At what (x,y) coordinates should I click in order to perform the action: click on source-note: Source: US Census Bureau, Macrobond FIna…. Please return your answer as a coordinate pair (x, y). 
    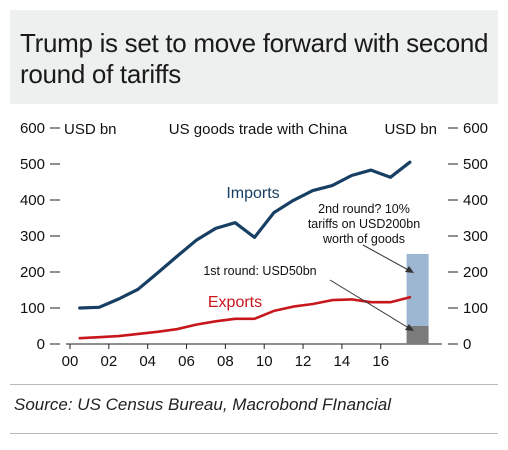
    Looking at the image, I should click on (203, 404).